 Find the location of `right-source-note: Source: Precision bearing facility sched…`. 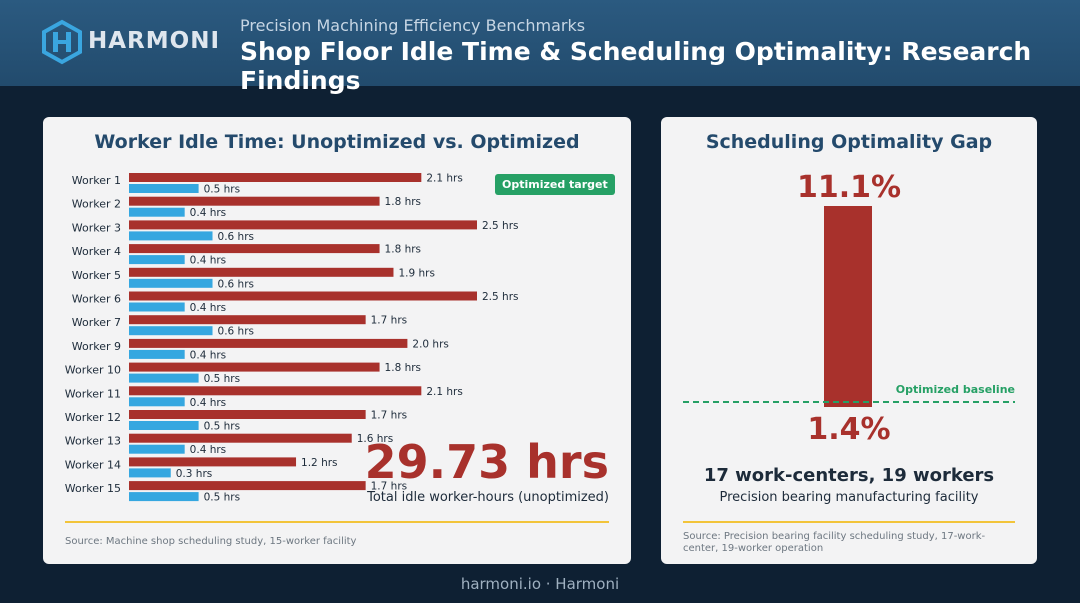

right-source-note: Source: Precision bearing facility sched… is located at coordinates (834, 542).